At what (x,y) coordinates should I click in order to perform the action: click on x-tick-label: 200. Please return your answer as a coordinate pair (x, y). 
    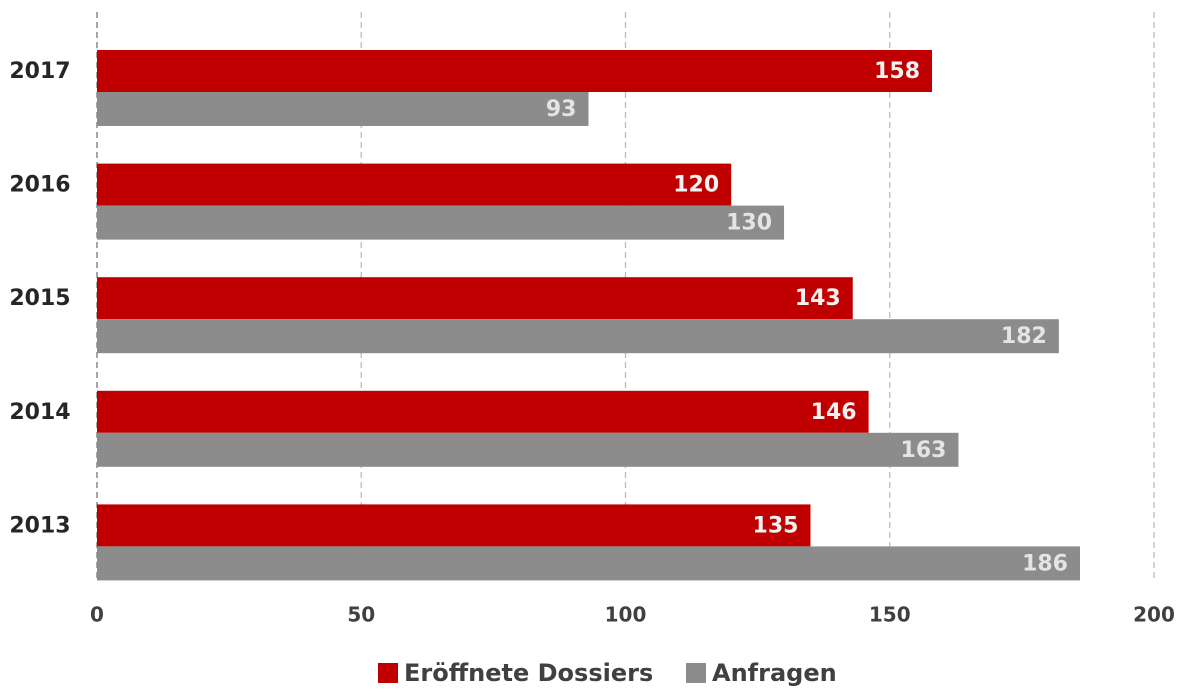
    Looking at the image, I should click on (1154, 615).